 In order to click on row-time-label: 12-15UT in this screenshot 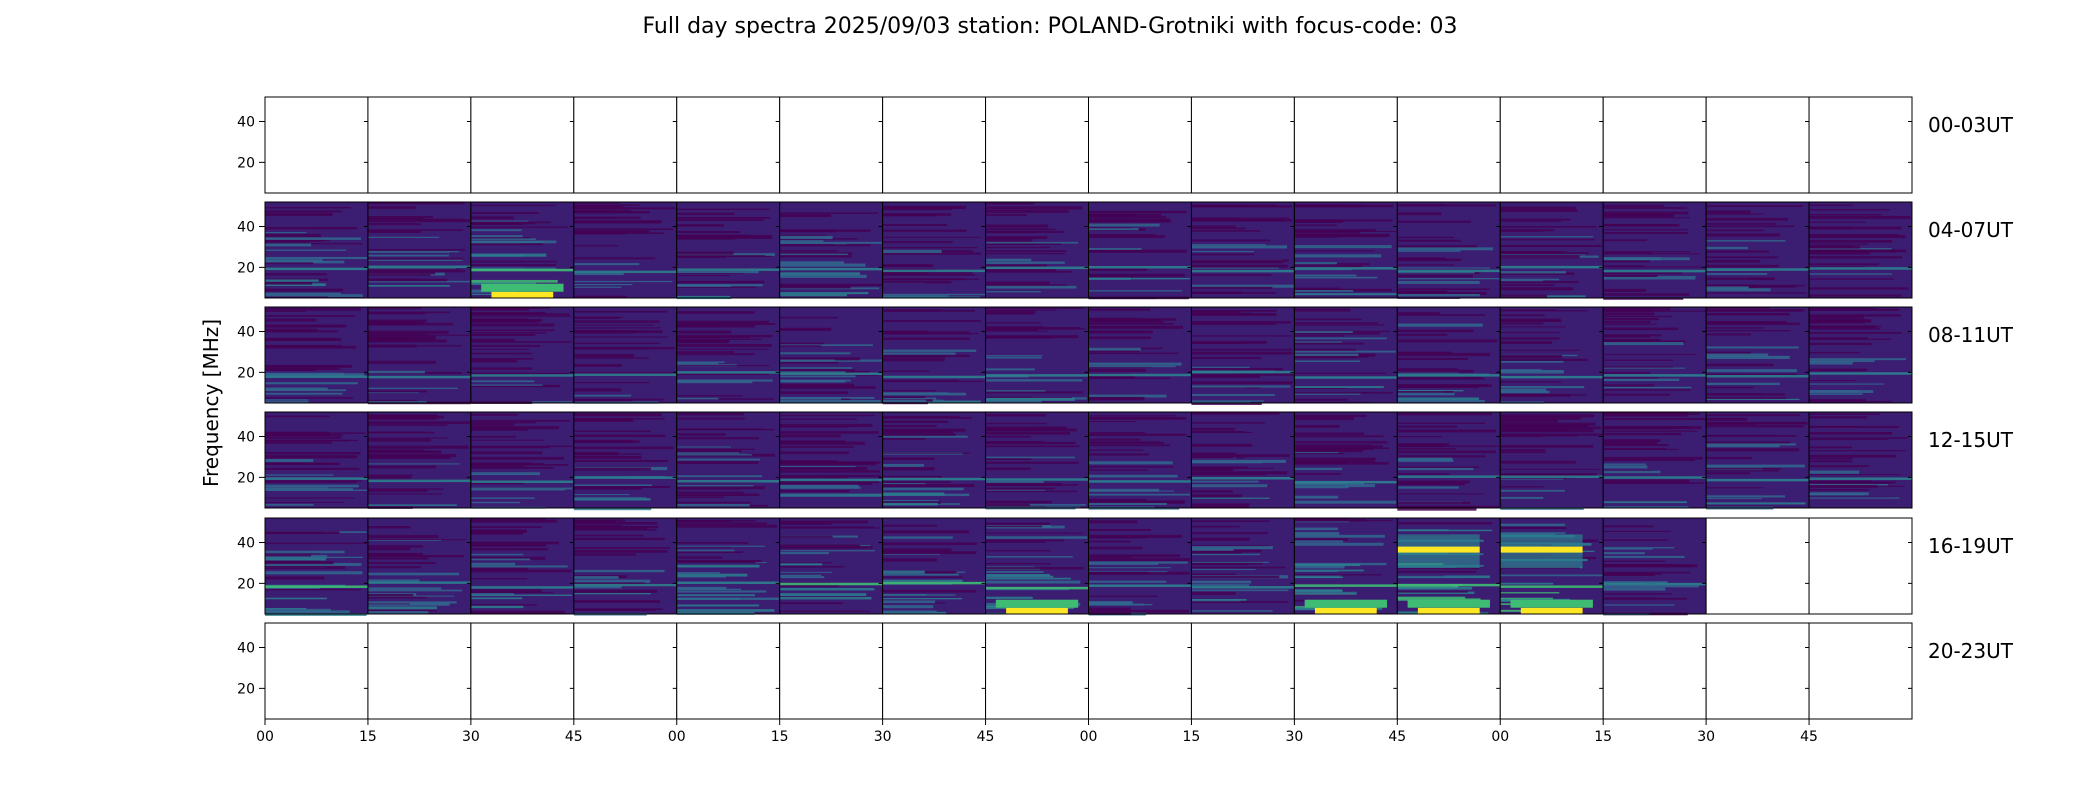, I will do `click(1971, 440)`.